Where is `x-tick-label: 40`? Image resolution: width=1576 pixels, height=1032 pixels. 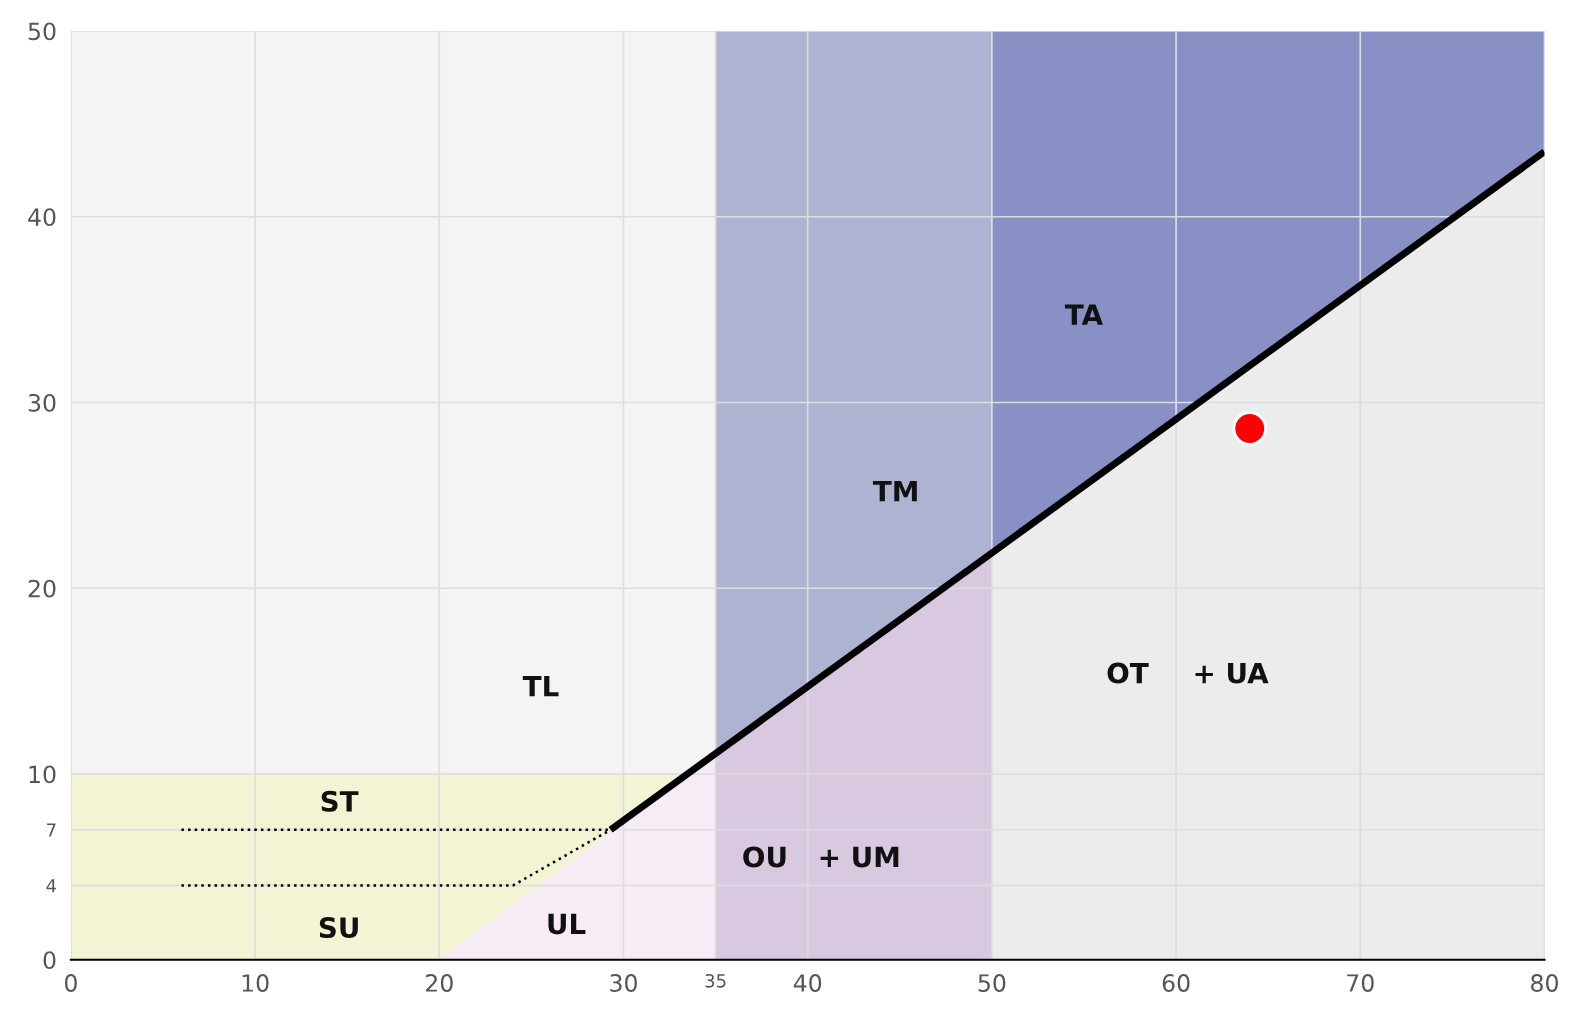
x-tick-label: 40 is located at coordinates (807, 983).